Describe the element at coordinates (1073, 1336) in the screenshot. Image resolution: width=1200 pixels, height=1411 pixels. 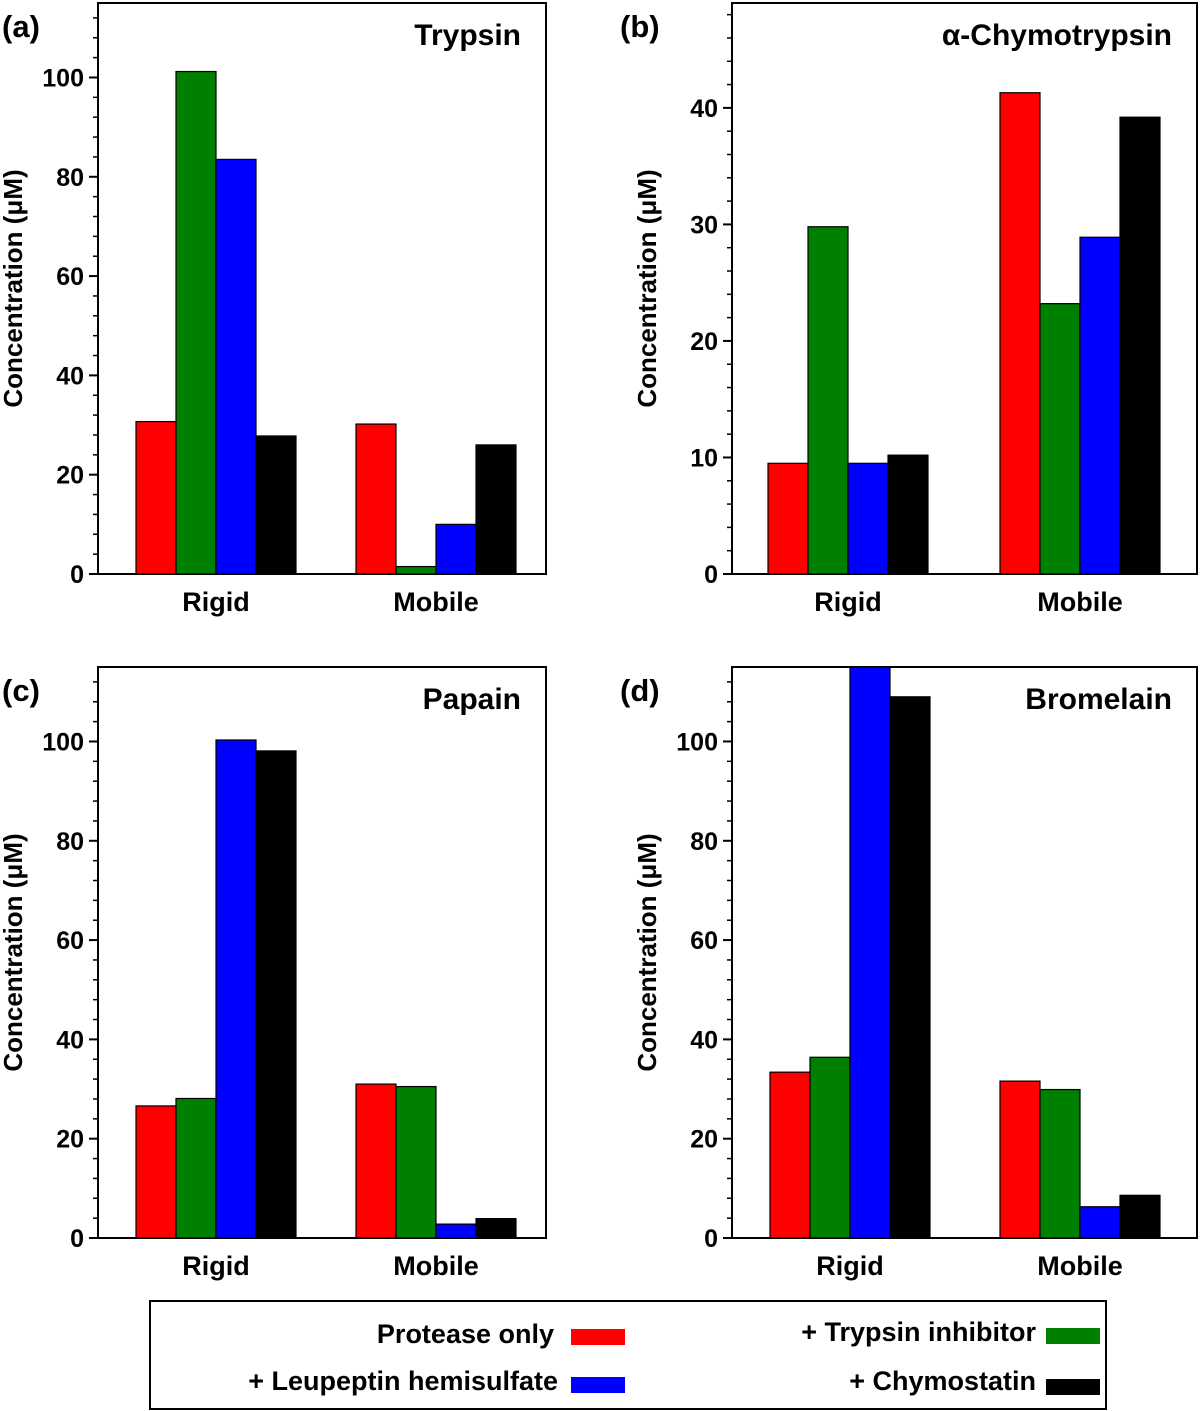
I see `legend-swatch-trypsin-inhibitor` at that location.